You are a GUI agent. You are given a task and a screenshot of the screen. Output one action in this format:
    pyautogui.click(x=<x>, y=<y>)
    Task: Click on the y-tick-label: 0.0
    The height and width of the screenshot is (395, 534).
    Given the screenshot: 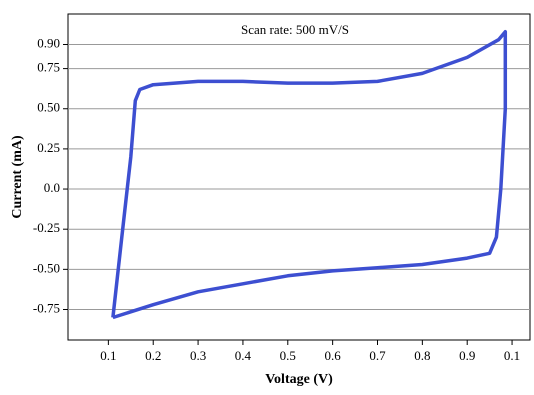 What is the action you would take?
    pyautogui.click(x=52, y=187)
    